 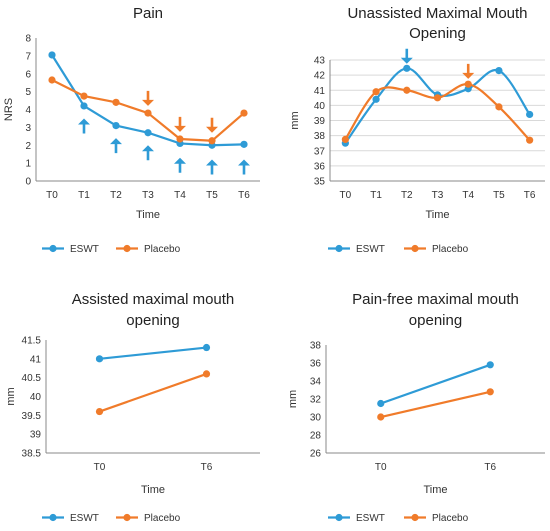 I want to click on y-tick-label: 8, so click(x=28, y=39).